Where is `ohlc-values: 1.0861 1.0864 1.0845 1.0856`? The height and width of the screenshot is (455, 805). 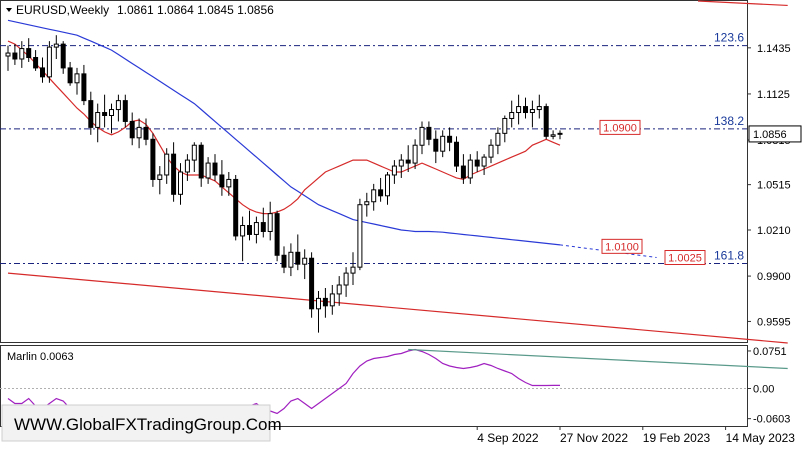 ohlc-values: 1.0861 1.0864 1.0845 1.0856 is located at coordinates (195, 10).